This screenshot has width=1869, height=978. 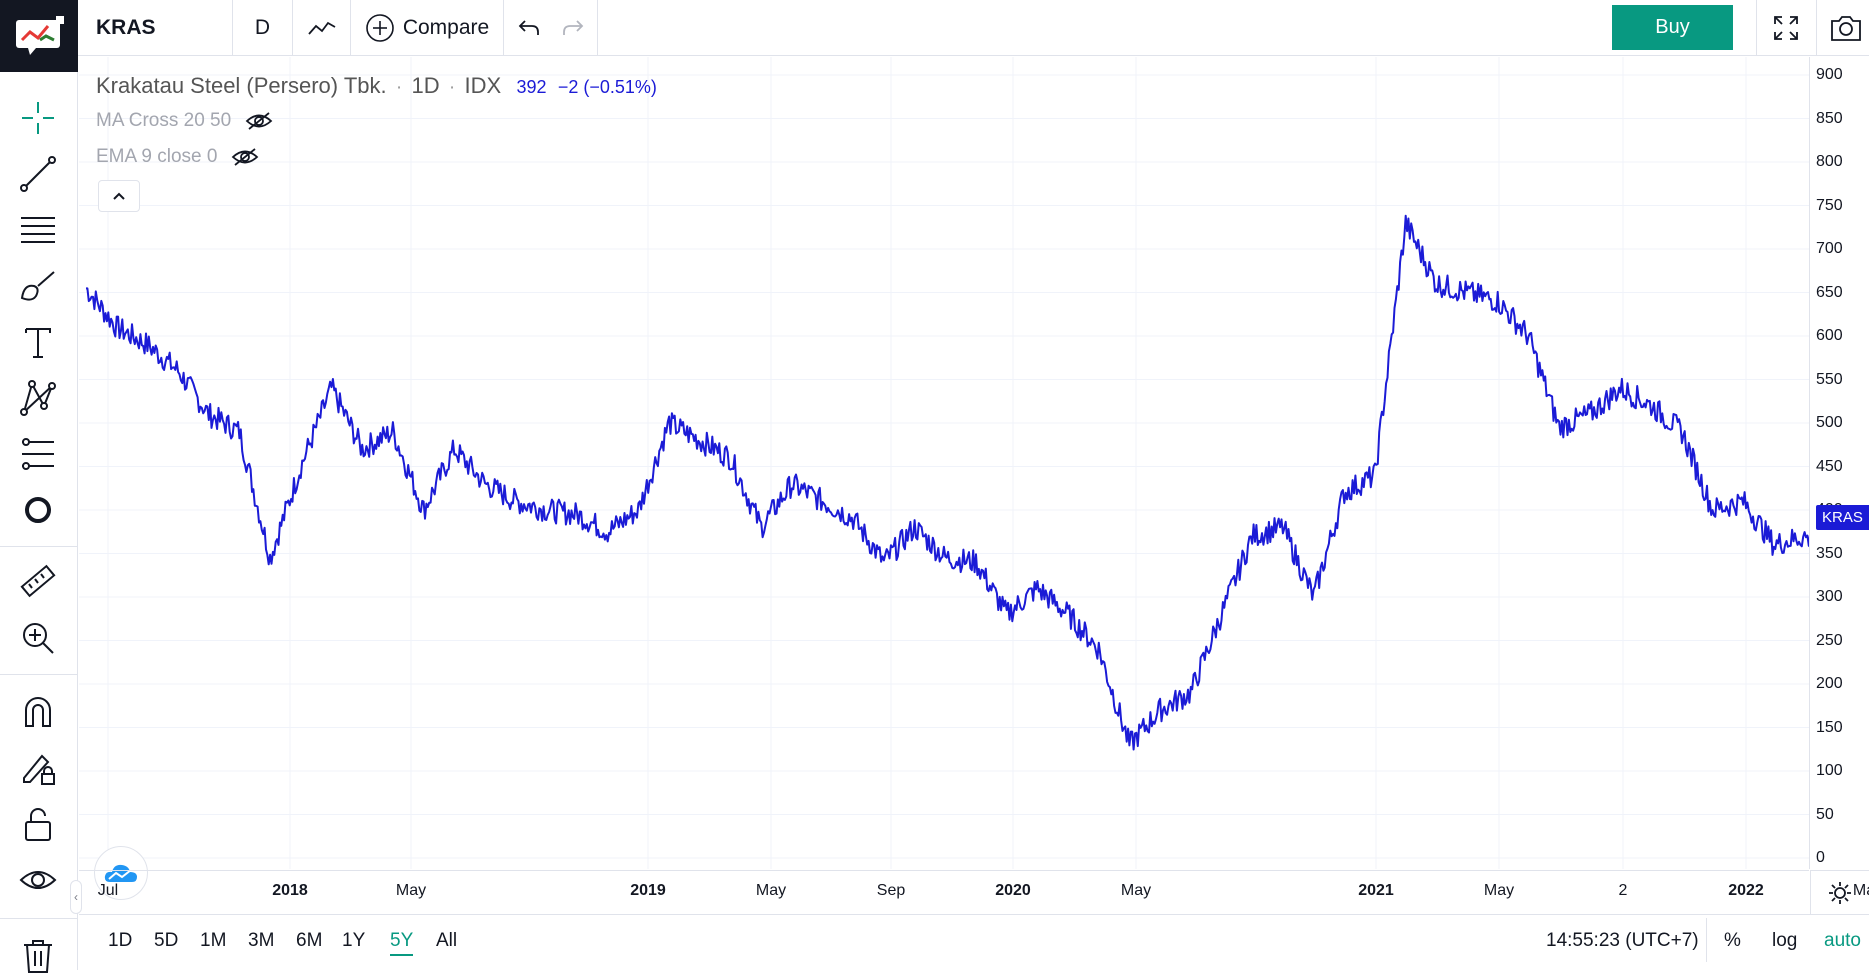 What do you see at coordinates (119, 196) in the screenshot?
I see `collapse-legend-button` at bounding box center [119, 196].